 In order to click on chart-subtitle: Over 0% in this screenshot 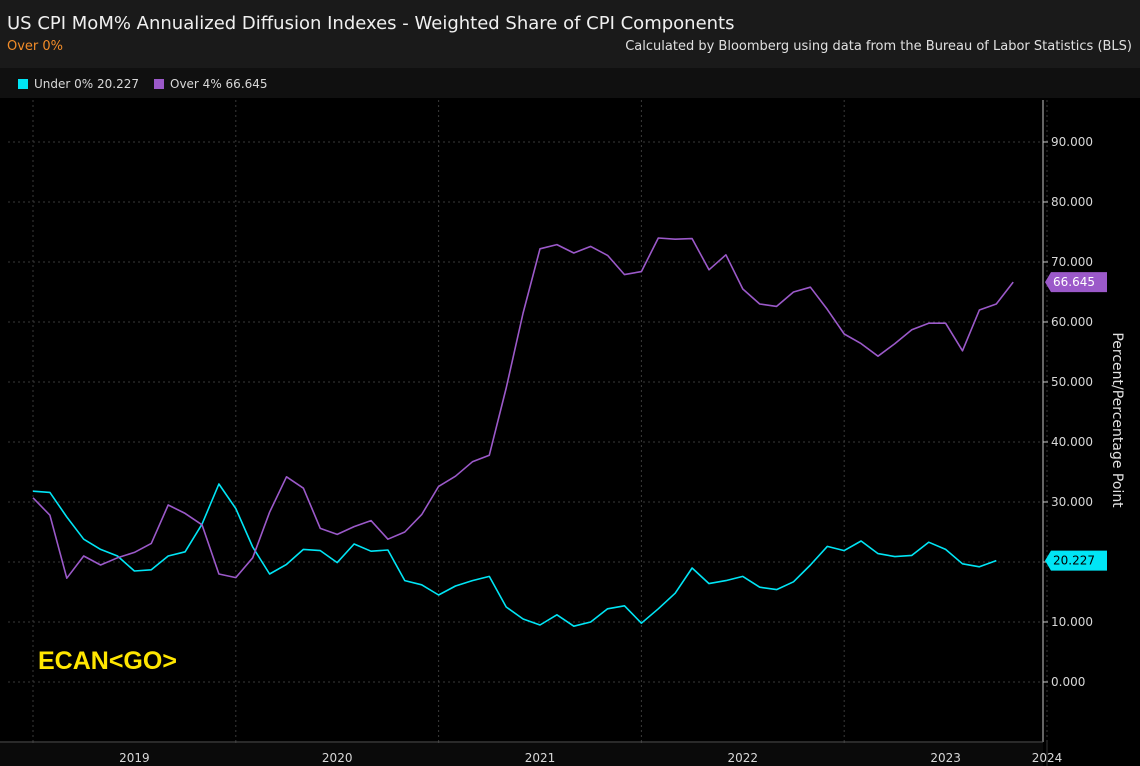, I will do `click(35, 46)`.